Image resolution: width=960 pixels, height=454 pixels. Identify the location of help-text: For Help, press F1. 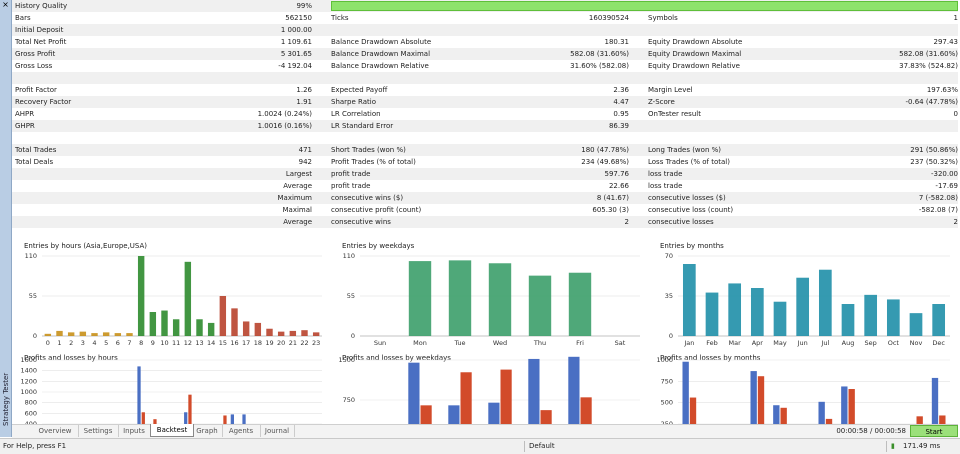
(35, 446).